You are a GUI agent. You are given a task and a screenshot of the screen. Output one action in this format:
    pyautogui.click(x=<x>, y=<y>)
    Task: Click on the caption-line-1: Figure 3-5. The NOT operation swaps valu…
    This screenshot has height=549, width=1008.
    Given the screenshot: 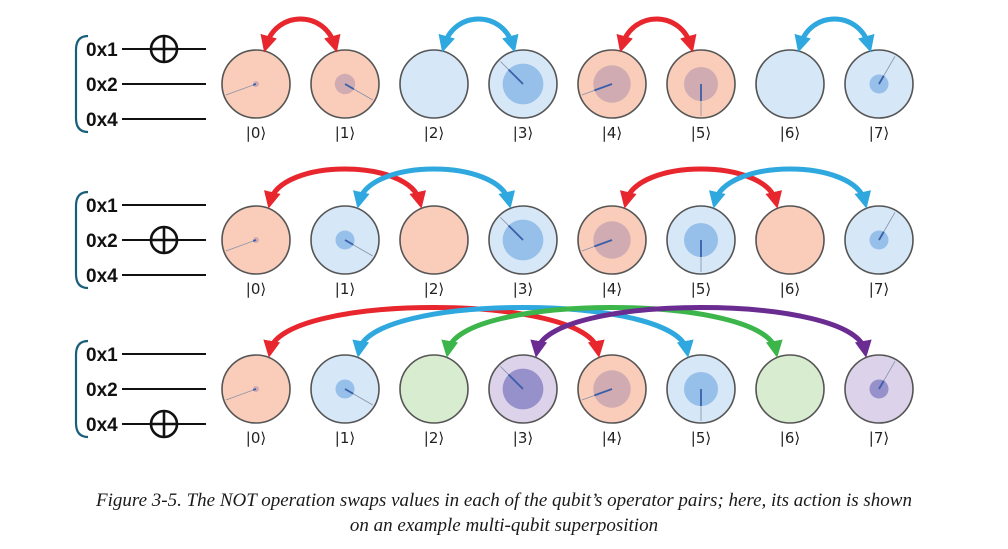 What is the action you would take?
    pyautogui.click(x=504, y=500)
    